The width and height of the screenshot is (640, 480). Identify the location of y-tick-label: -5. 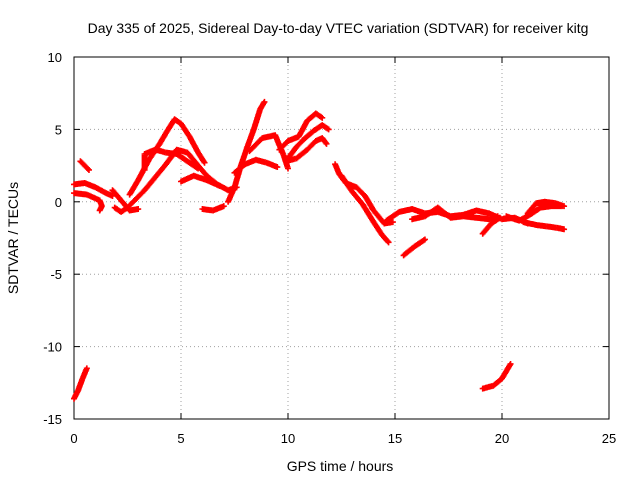
(56, 274).